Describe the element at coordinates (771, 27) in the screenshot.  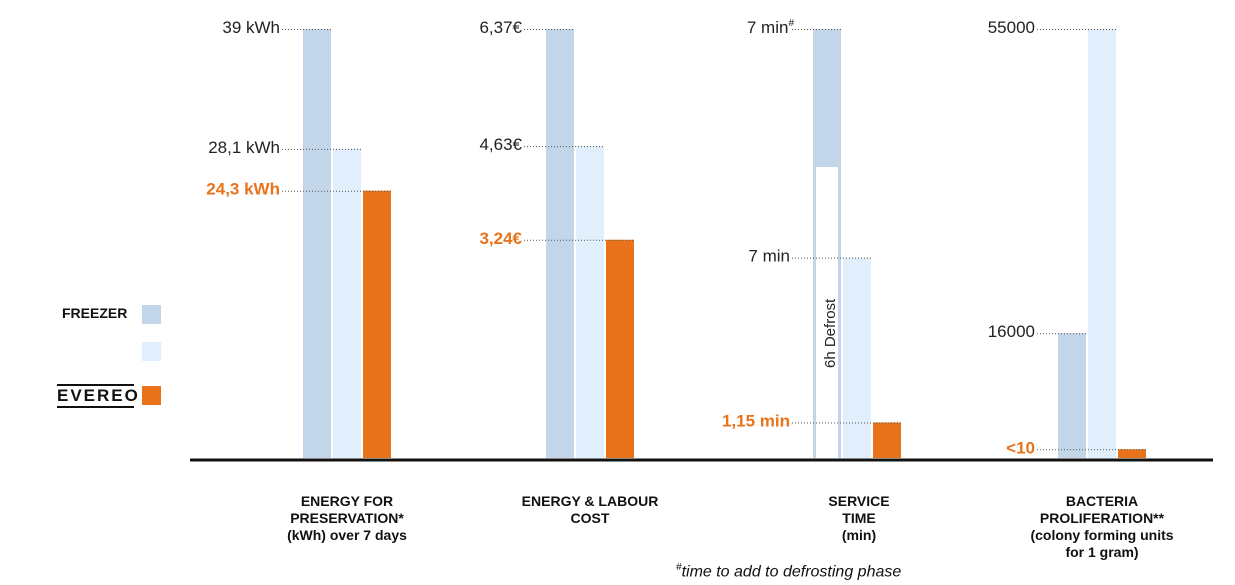
I see `value-label-2-0: 7 min#` at that location.